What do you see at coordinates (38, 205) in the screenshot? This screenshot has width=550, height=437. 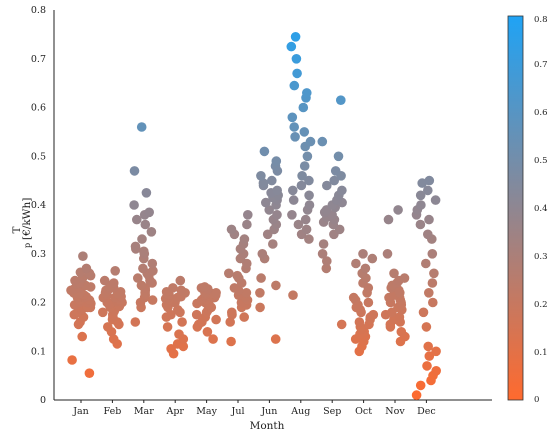 I see `y-axis-ticks: 0 0.1 0.2 0.3 0.4 0.5 0.6 0.7 0.8` at bounding box center [38, 205].